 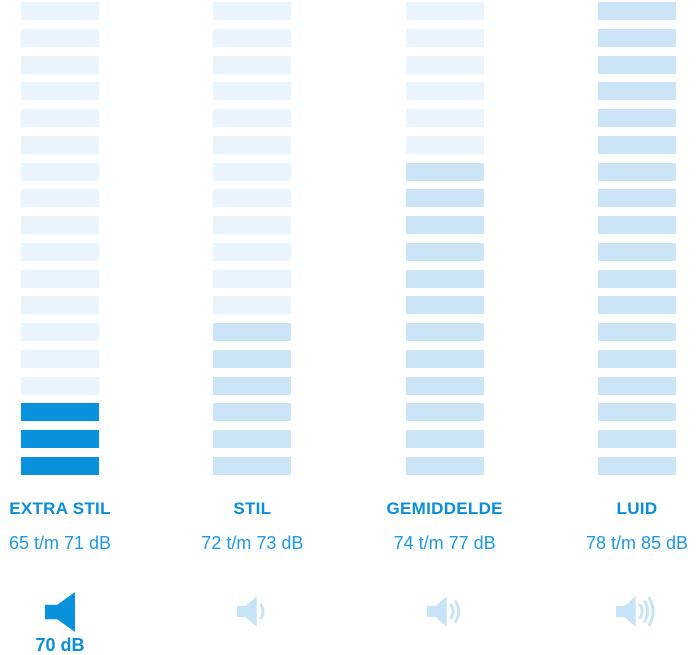 I want to click on noise-level-column-stil: STIL 72 t/m 73 dB, so click(x=252, y=328).